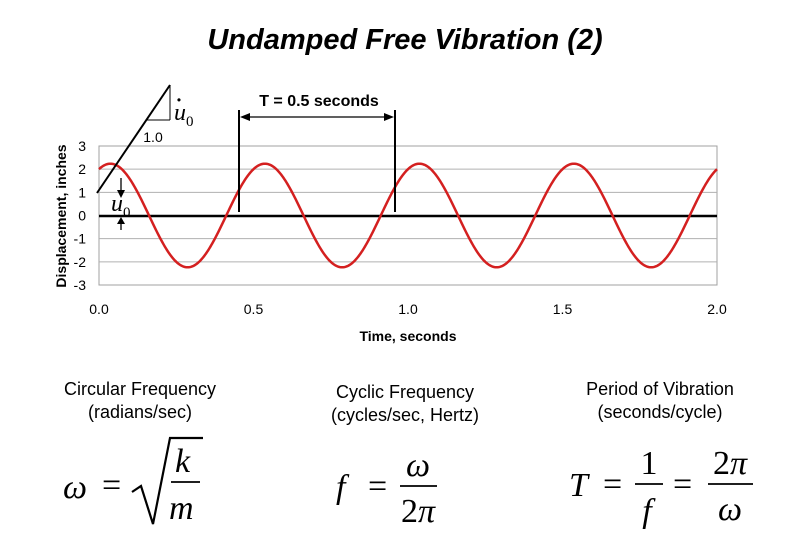 This screenshot has width=810, height=540. I want to click on initial-velocity-symbol: u0, so click(184, 115).